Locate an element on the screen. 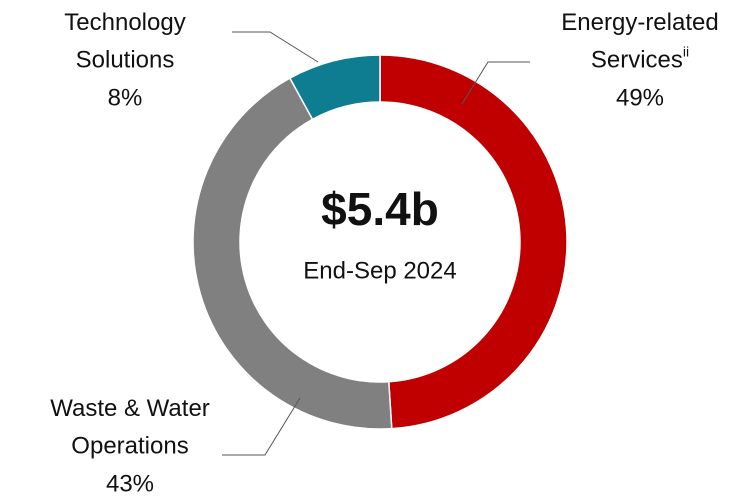 Image resolution: width=756 pixels, height=496 pixels. center-subtitle: End-Sep 2024 is located at coordinates (379, 270).